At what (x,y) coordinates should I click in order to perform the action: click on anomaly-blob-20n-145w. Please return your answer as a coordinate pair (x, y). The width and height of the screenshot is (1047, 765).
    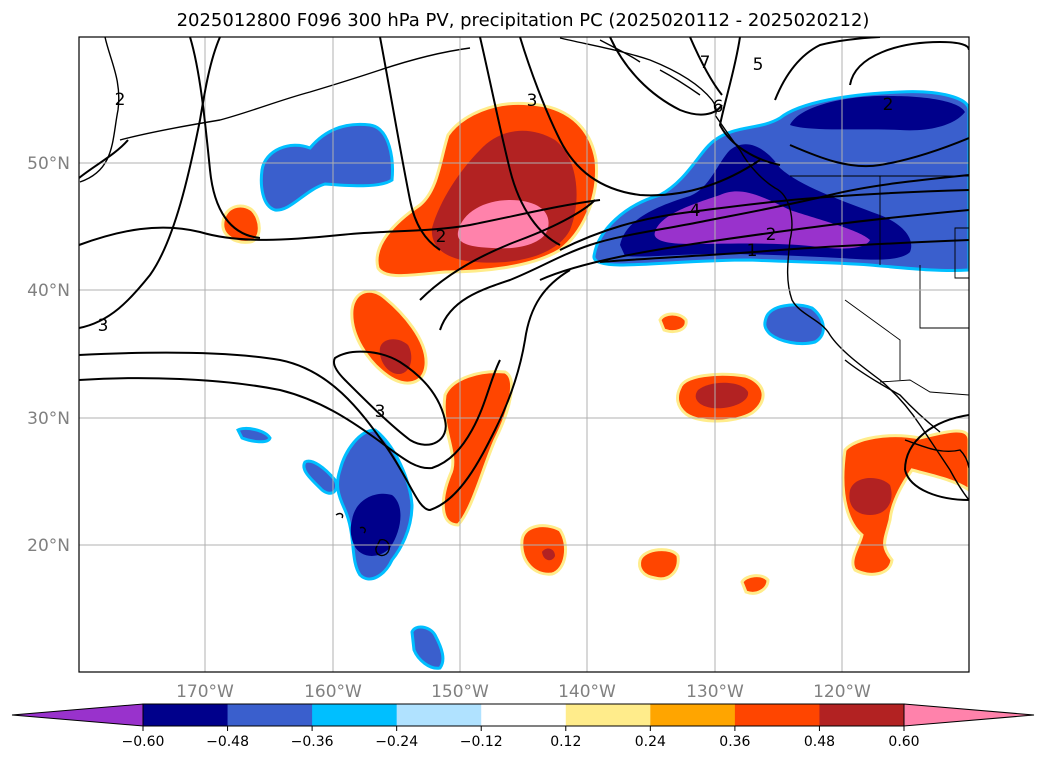
    Looking at the image, I should click on (544, 550).